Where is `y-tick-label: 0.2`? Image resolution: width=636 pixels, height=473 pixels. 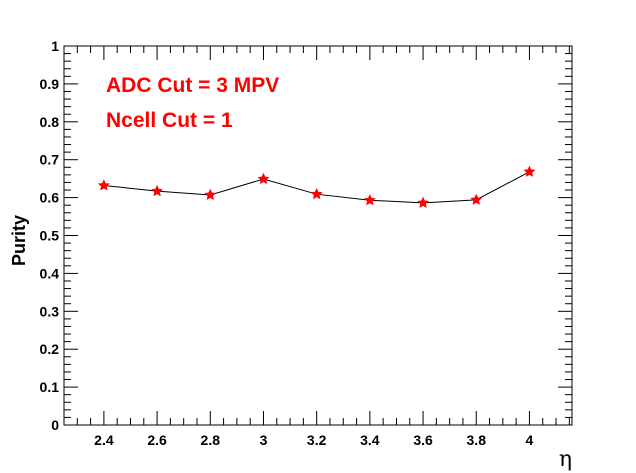
y-tick-label: 0.2 is located at coordinates (50, 349).